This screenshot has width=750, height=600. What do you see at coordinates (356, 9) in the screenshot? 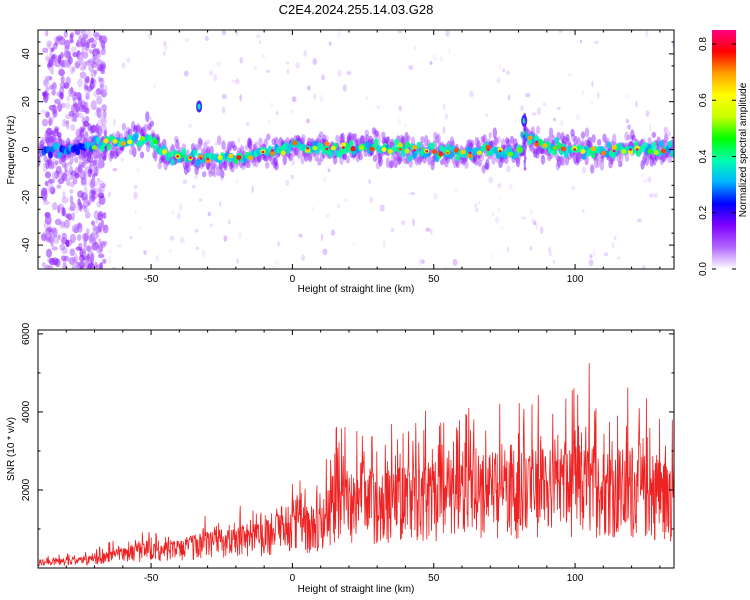
I see `page-title: C2E4.2024.255.14.03.G28` at bounding box center [356, 9].